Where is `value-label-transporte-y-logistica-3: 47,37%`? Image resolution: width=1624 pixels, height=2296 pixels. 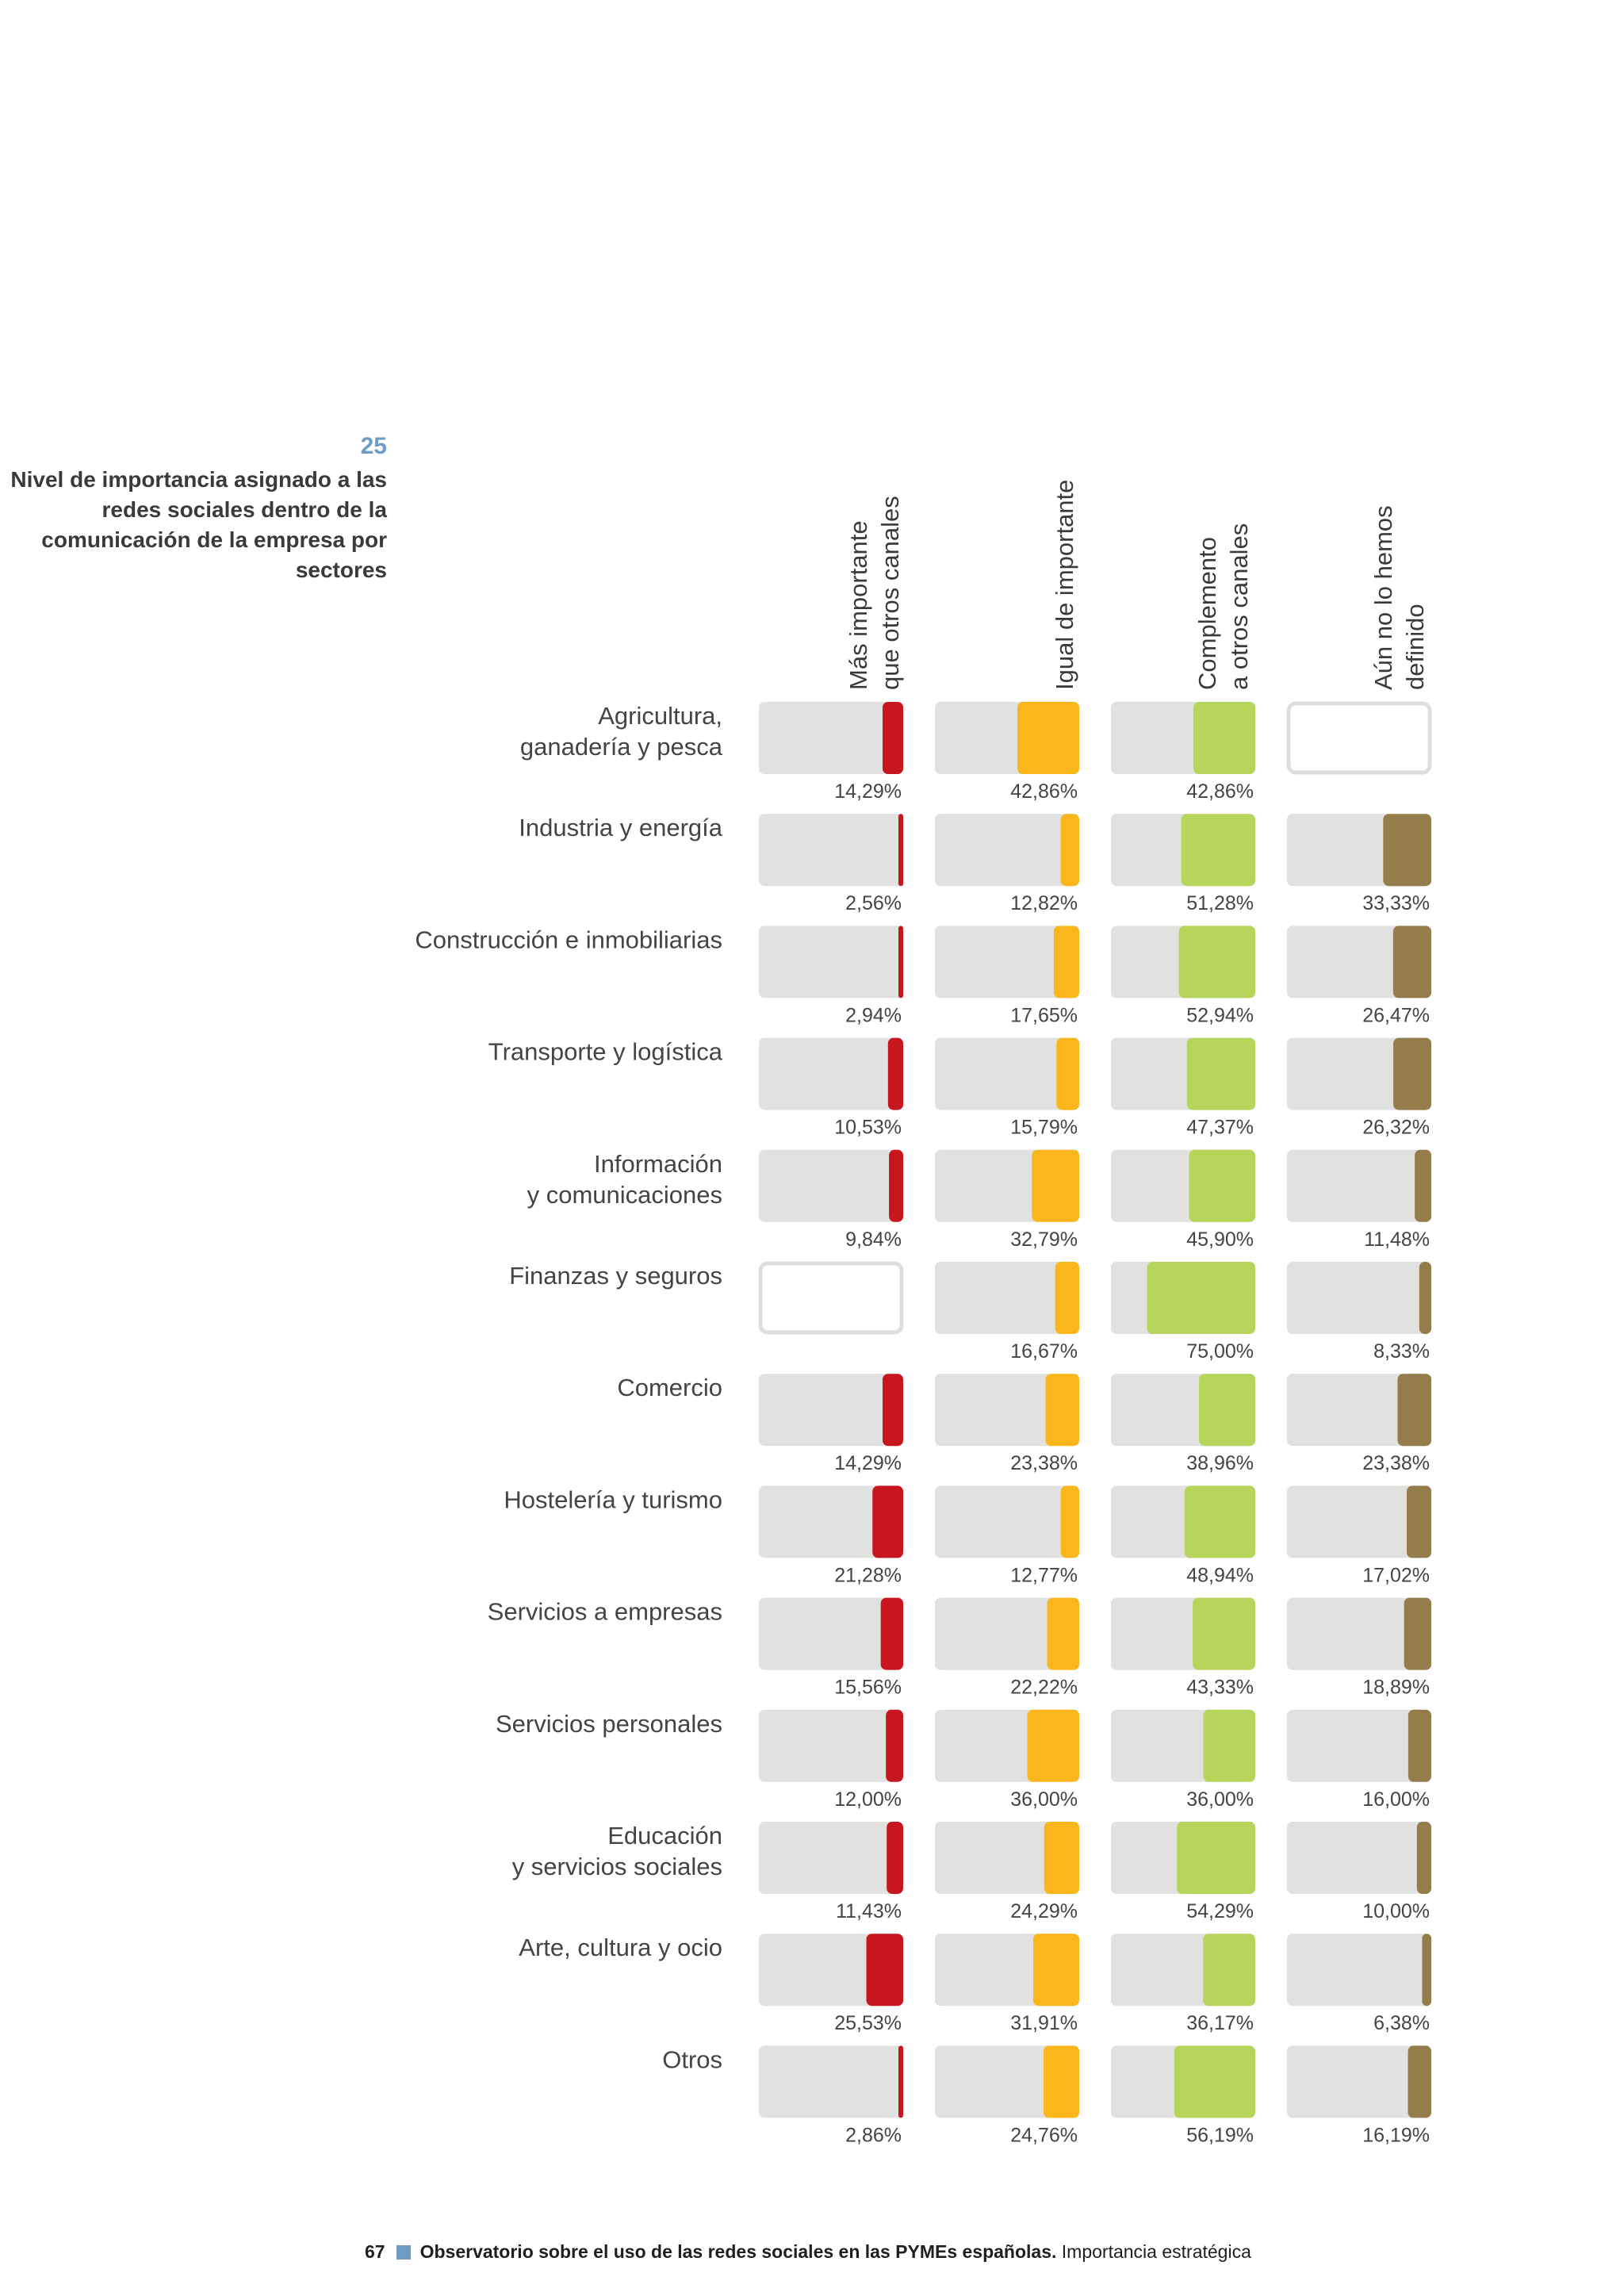
value-label-transporte-y-logistica-3: 47,37% is located at coordinates (1220, 1128).